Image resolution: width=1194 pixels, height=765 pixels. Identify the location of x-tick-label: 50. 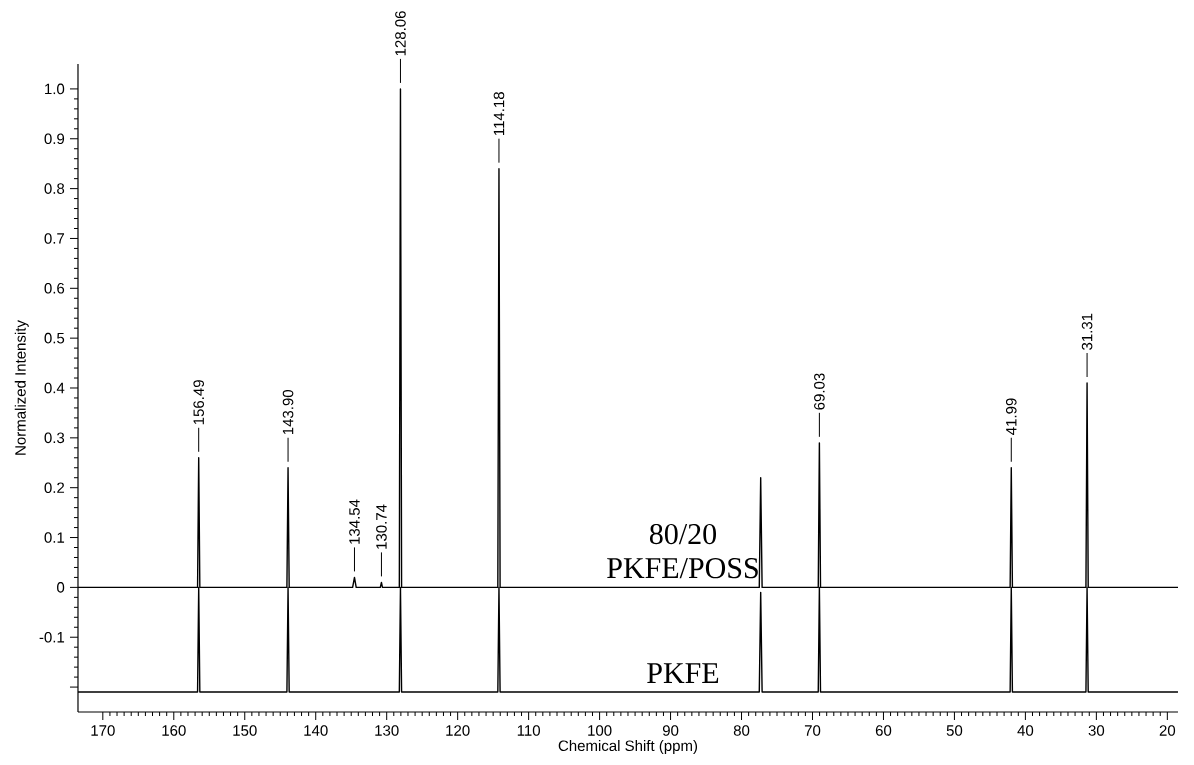
(954, 730).